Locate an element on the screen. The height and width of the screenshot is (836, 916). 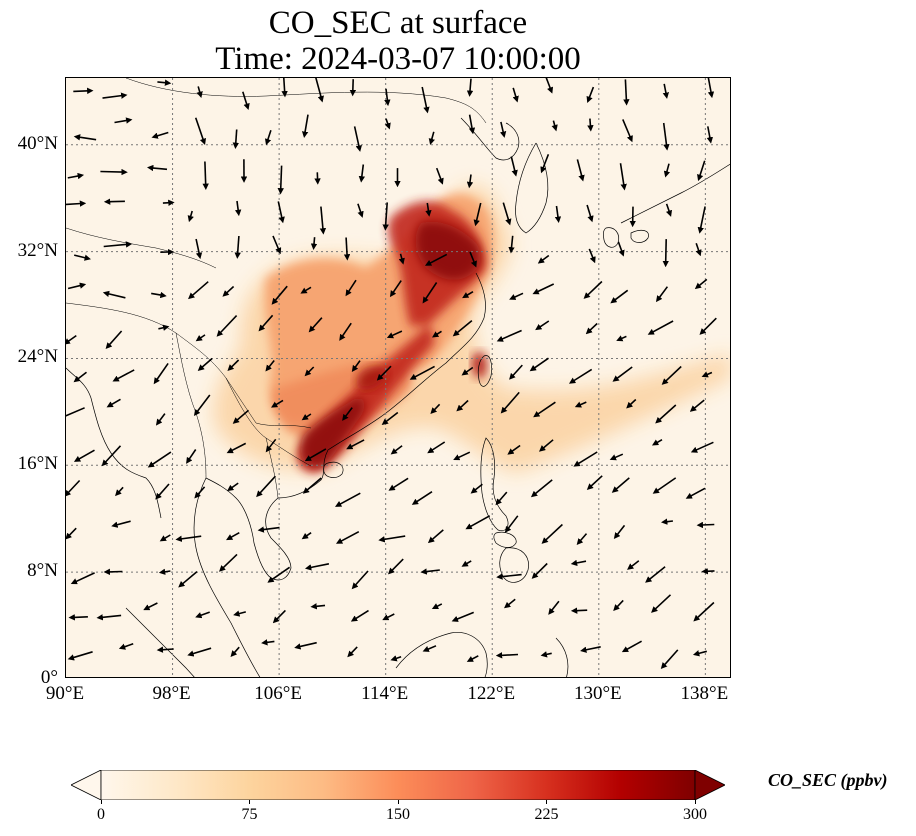
lon-tick-label: 138°E is located at coordinates (704, 693).